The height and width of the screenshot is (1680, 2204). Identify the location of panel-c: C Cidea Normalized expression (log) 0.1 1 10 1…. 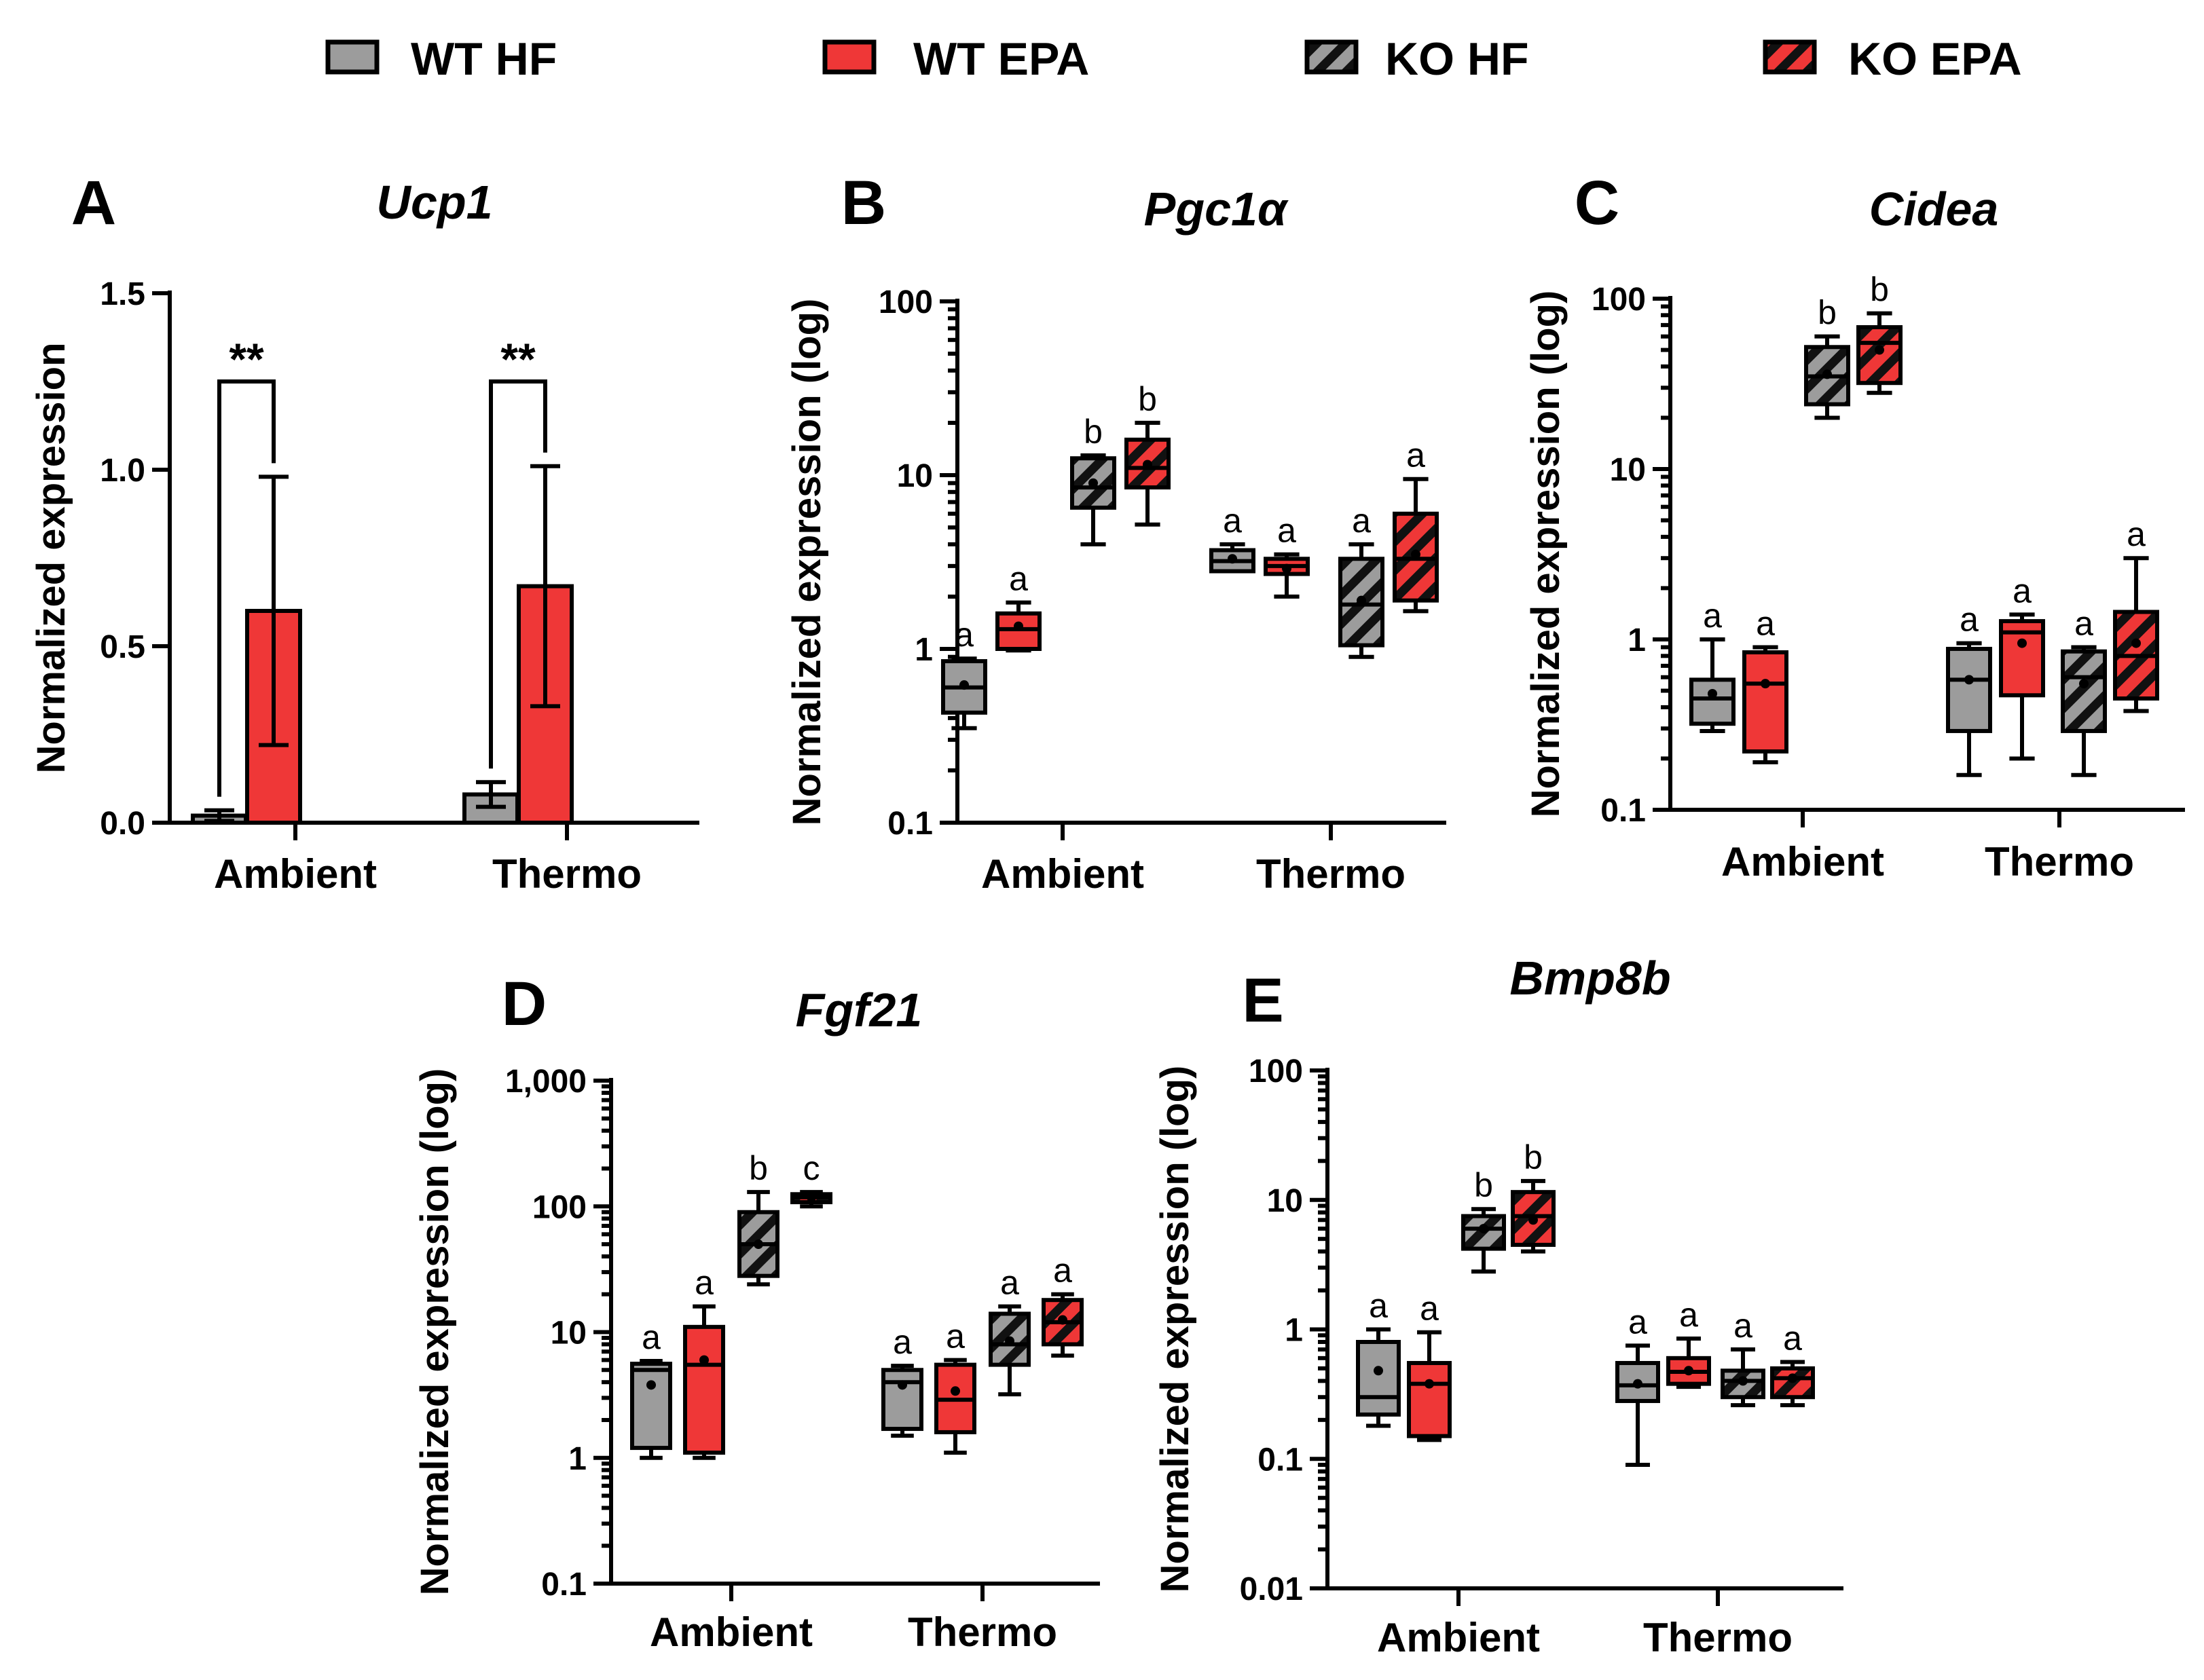
(1854, 526).